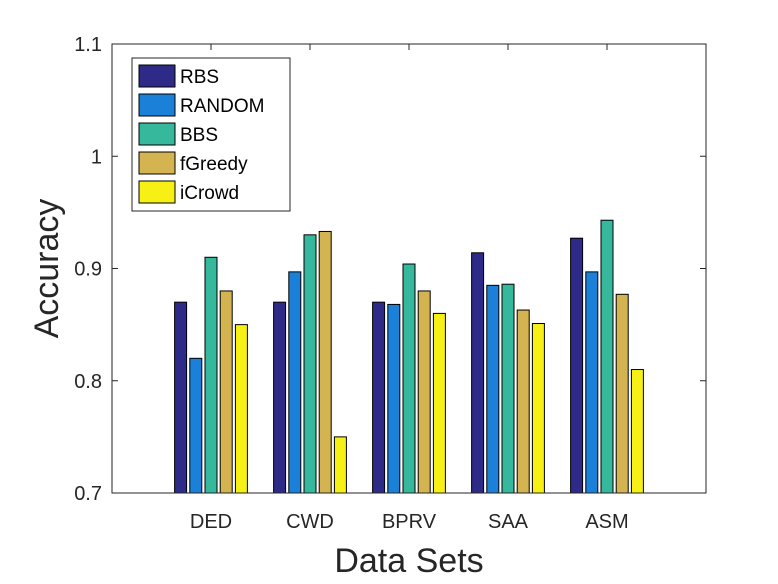 Image resolution: width=778 pixels, height=584 pixels. I want to click on bar-random-bprv, so click(394, 398).